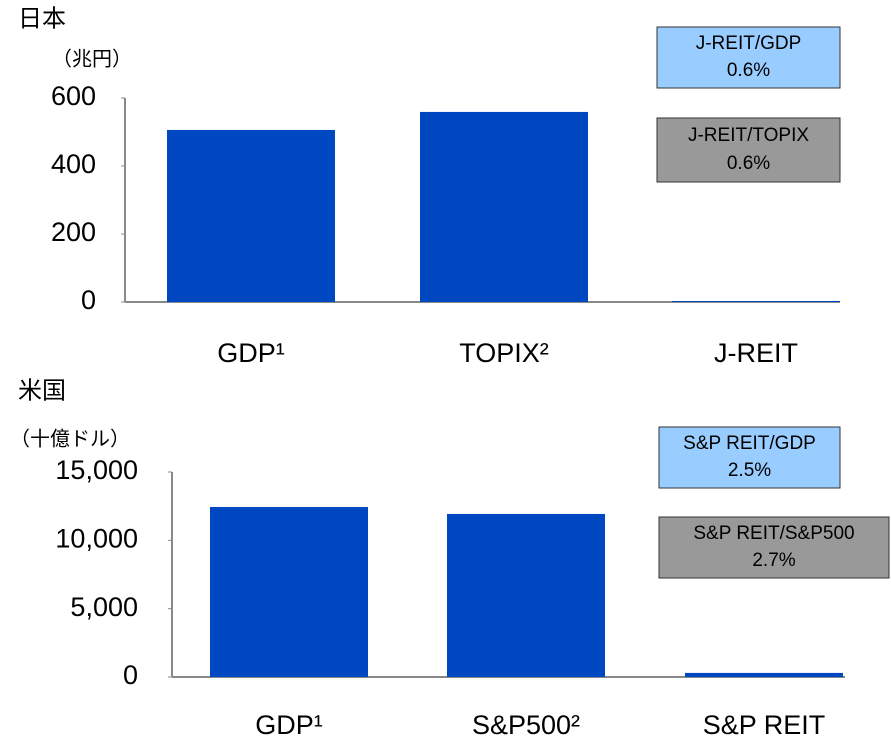 The image size is (891, 747). Describe the element at coordinates (104, 607) in the screenshot. I see `y-tick-label: 5,000` at that location.